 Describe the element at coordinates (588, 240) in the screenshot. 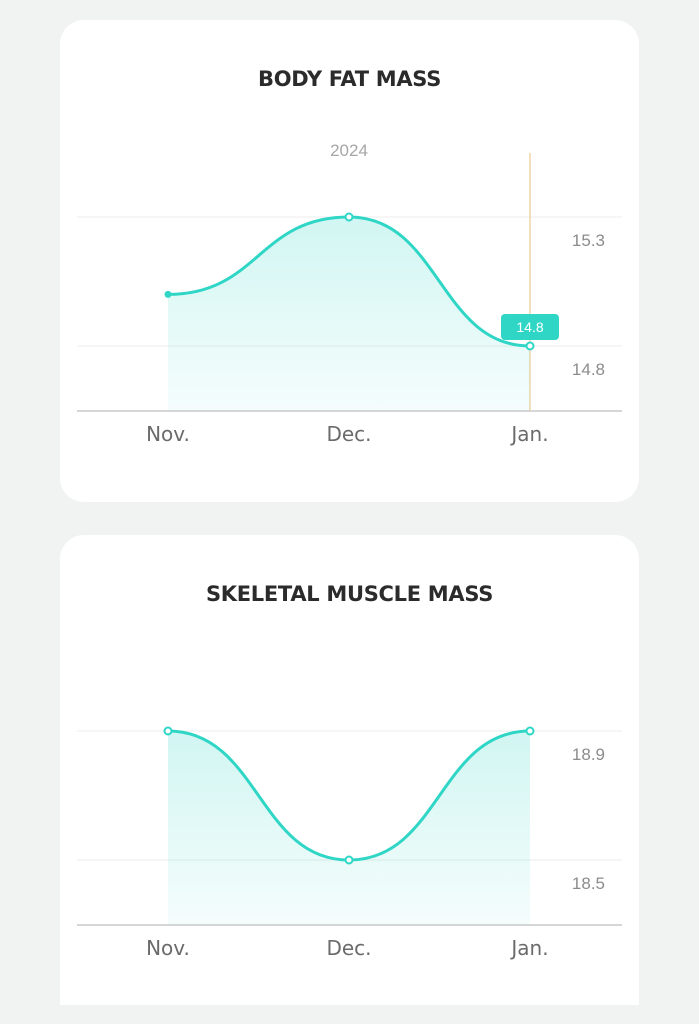

I see `y-tick-label: 15.3` at that location.